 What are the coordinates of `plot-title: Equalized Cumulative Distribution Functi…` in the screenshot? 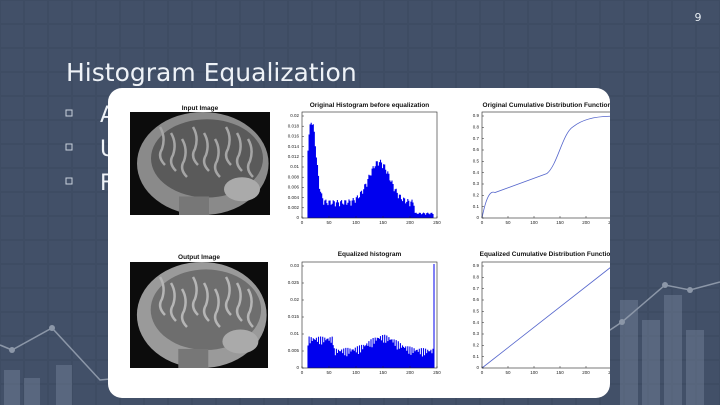 It's located at (547, 254).